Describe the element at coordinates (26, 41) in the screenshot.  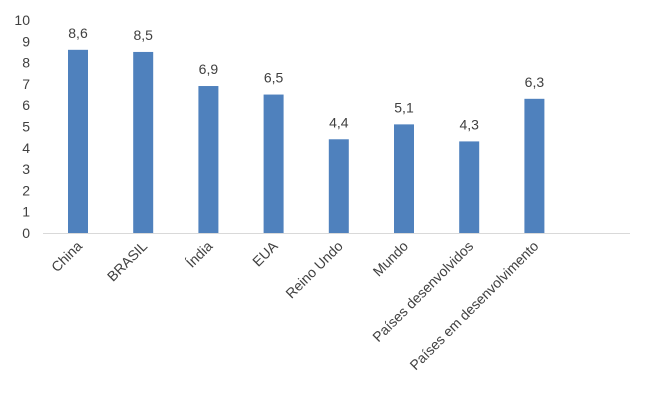
I see `y-tick-label: 9` at that location.